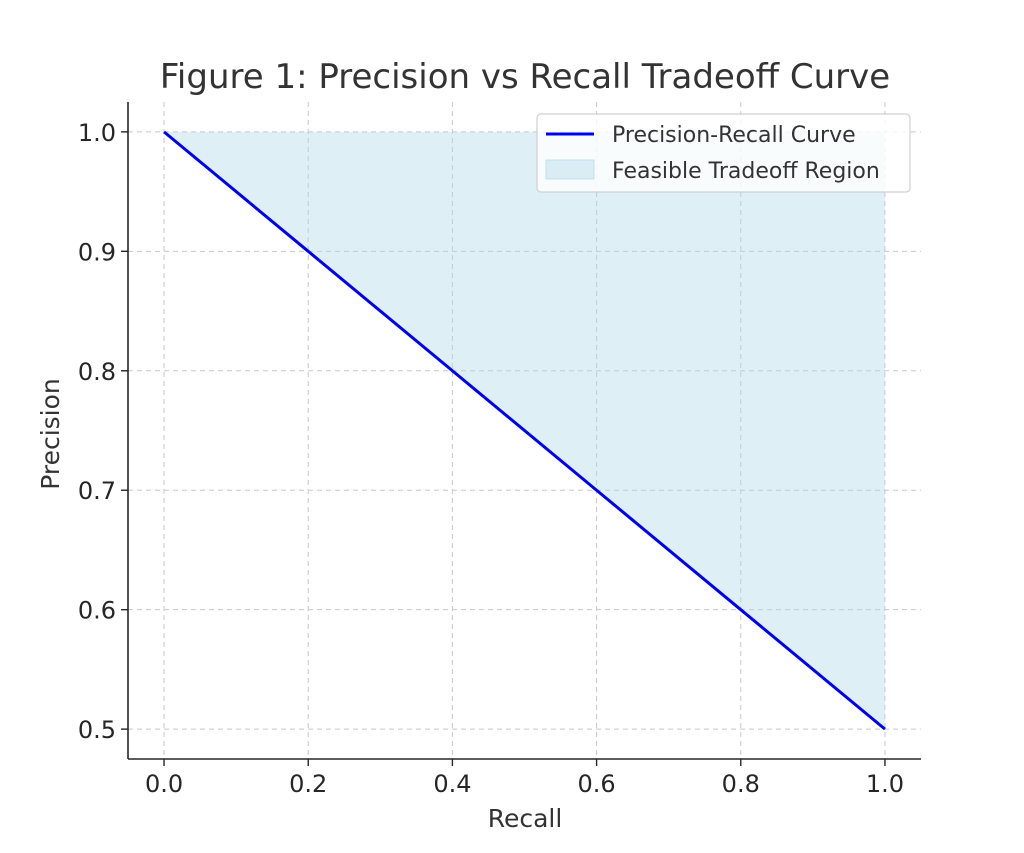  Describe the element at coordinates (525, 818) in the screenshot. I see `x-axis-label: Recall` at that location.